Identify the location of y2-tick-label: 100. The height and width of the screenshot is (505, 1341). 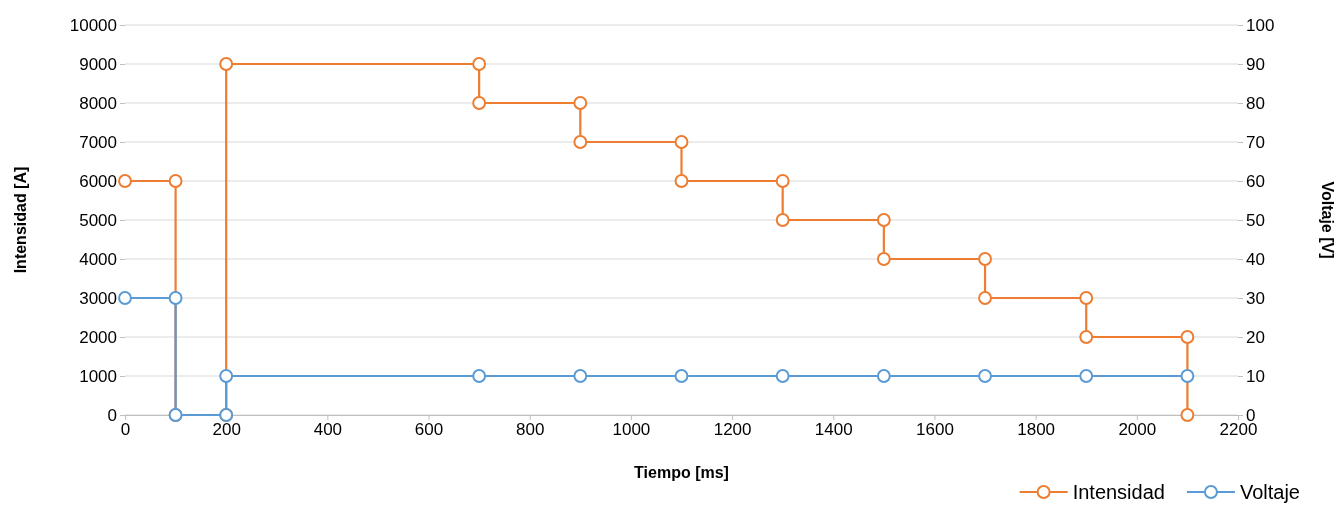
(1260, 25).